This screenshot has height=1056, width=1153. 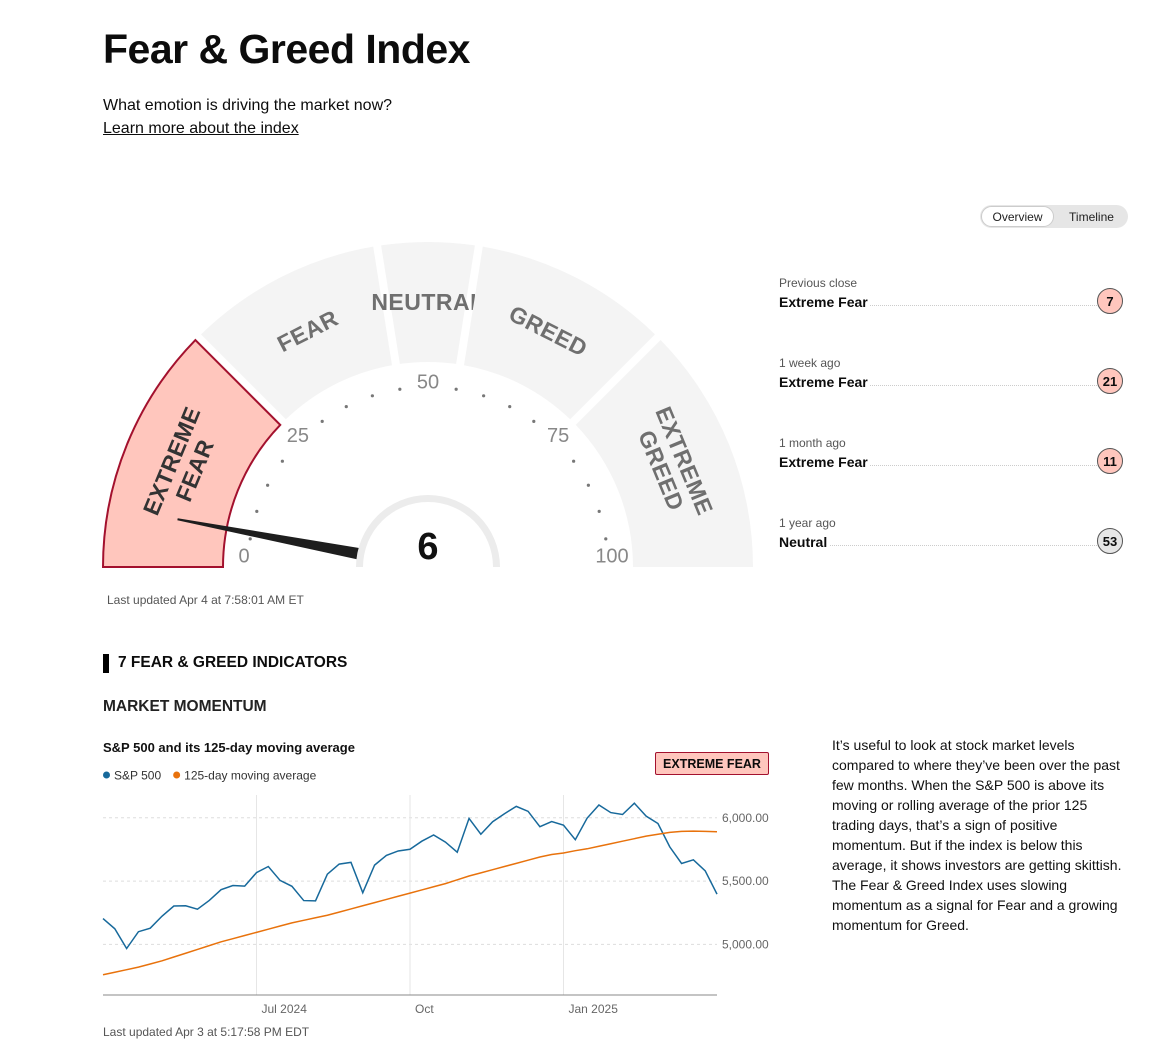 I want to click on gauge-tick-label: 0, so click(x=243, y=556).